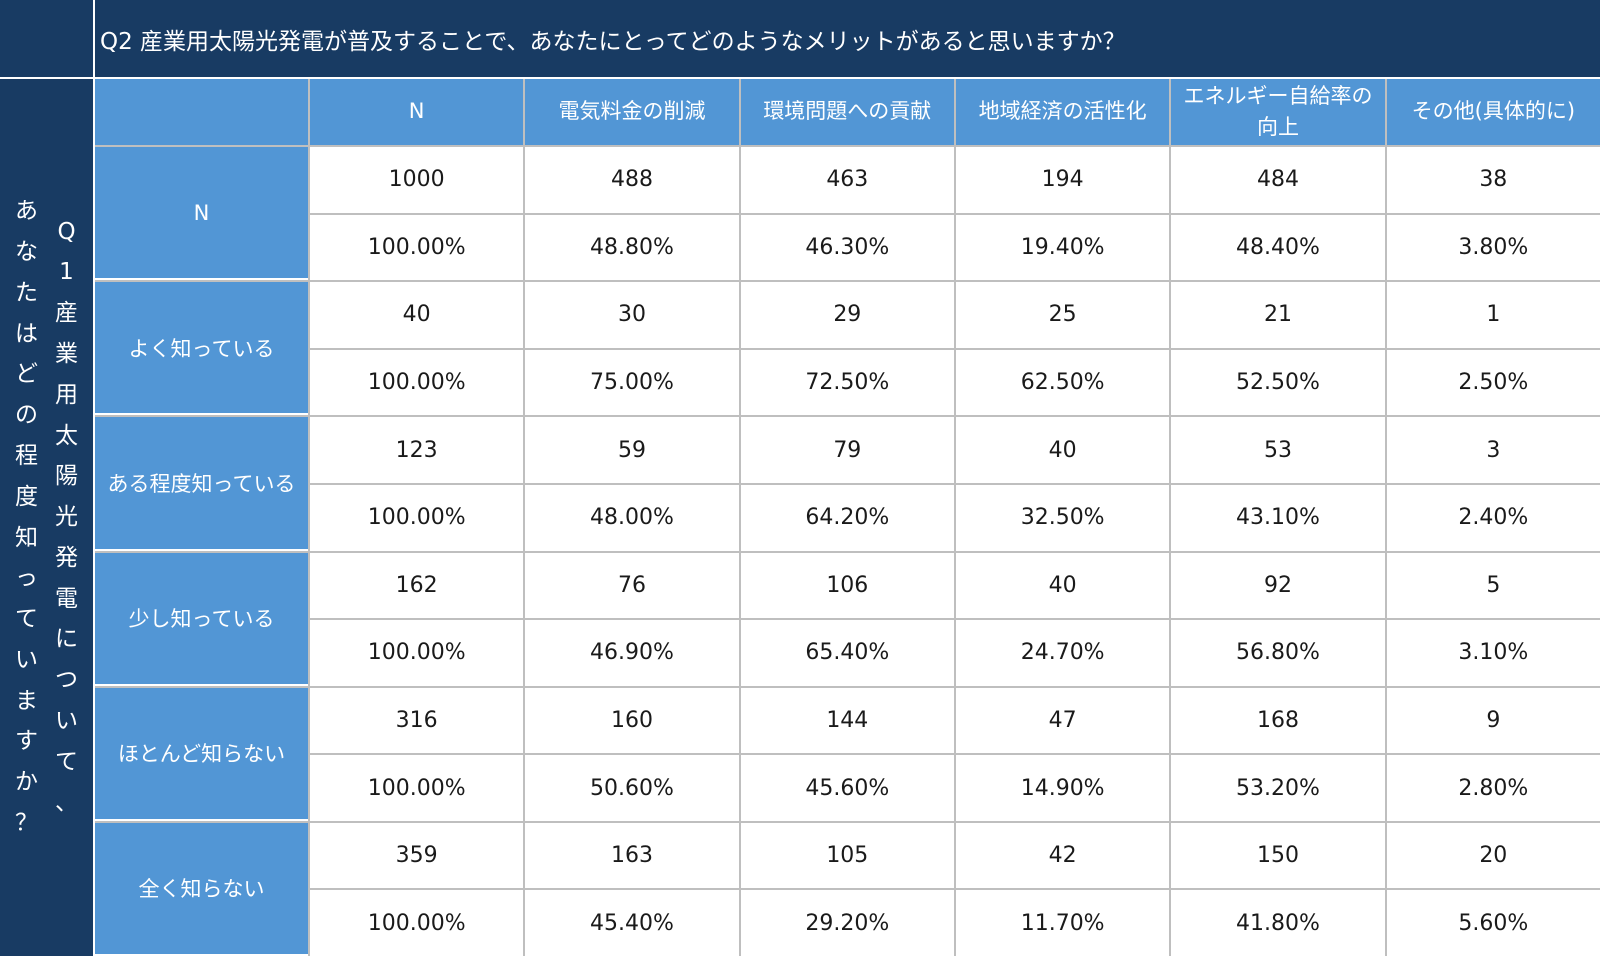 The width and height of the screenshot is (1600, 956). I want to click on count-cell: 47, so click(1062, 720).